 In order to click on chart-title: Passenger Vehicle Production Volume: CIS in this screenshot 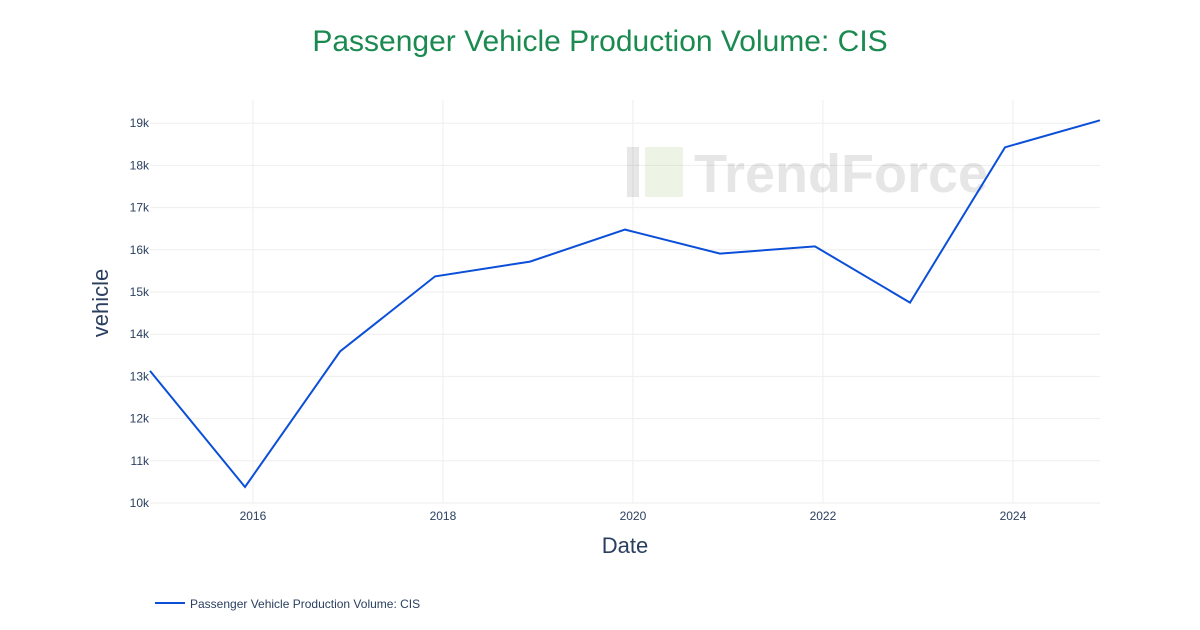, I will do `click(599, 41)`.